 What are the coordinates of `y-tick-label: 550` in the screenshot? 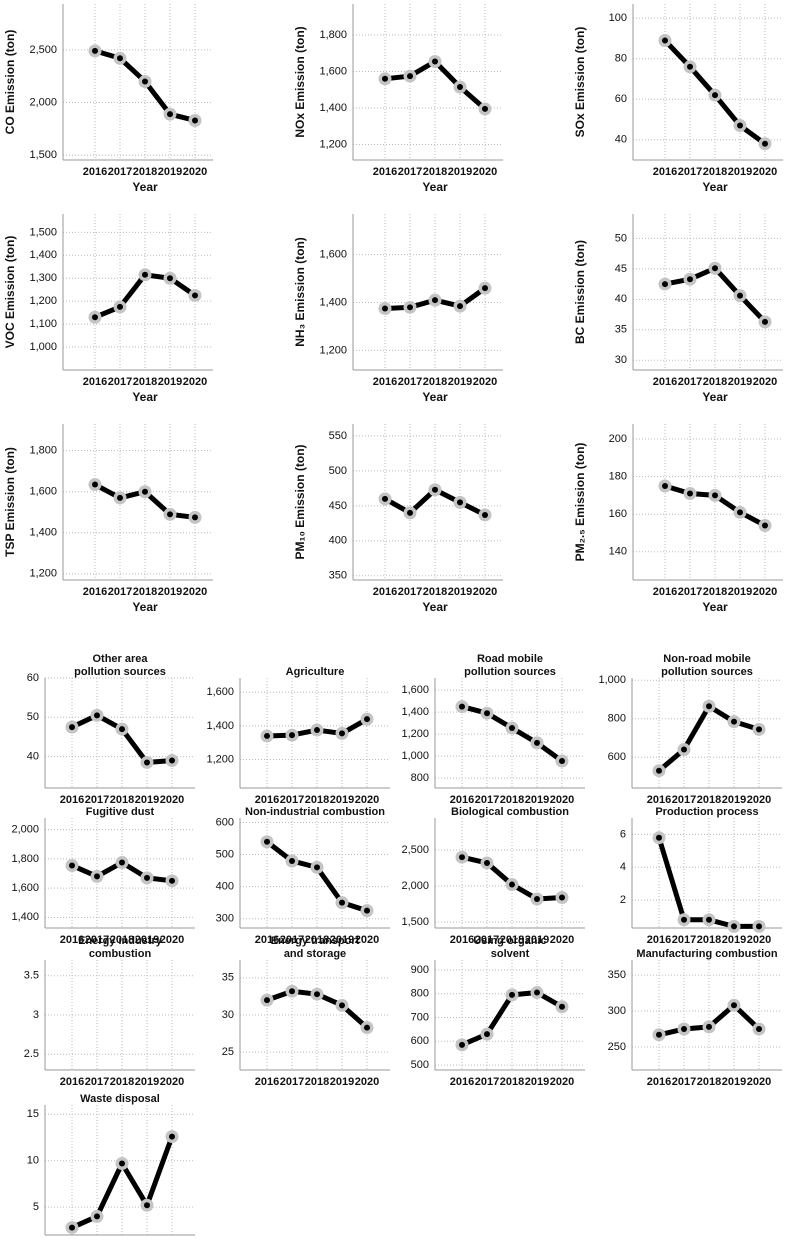 It's located at (338, 436).